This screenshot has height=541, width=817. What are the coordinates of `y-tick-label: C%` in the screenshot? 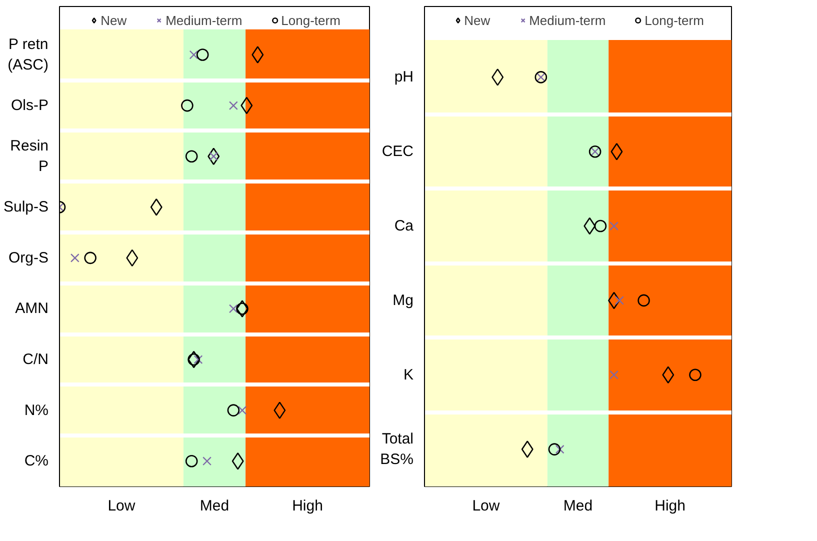 It's located at (36, 461).